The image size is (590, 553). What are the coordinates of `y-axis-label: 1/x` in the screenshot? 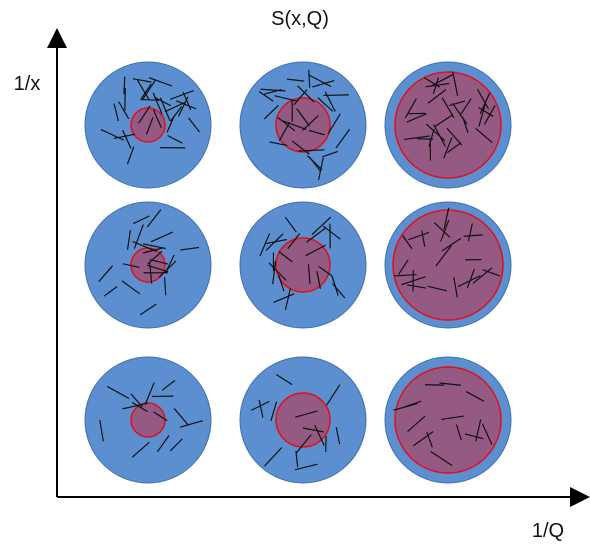 It's located at (27, 84).